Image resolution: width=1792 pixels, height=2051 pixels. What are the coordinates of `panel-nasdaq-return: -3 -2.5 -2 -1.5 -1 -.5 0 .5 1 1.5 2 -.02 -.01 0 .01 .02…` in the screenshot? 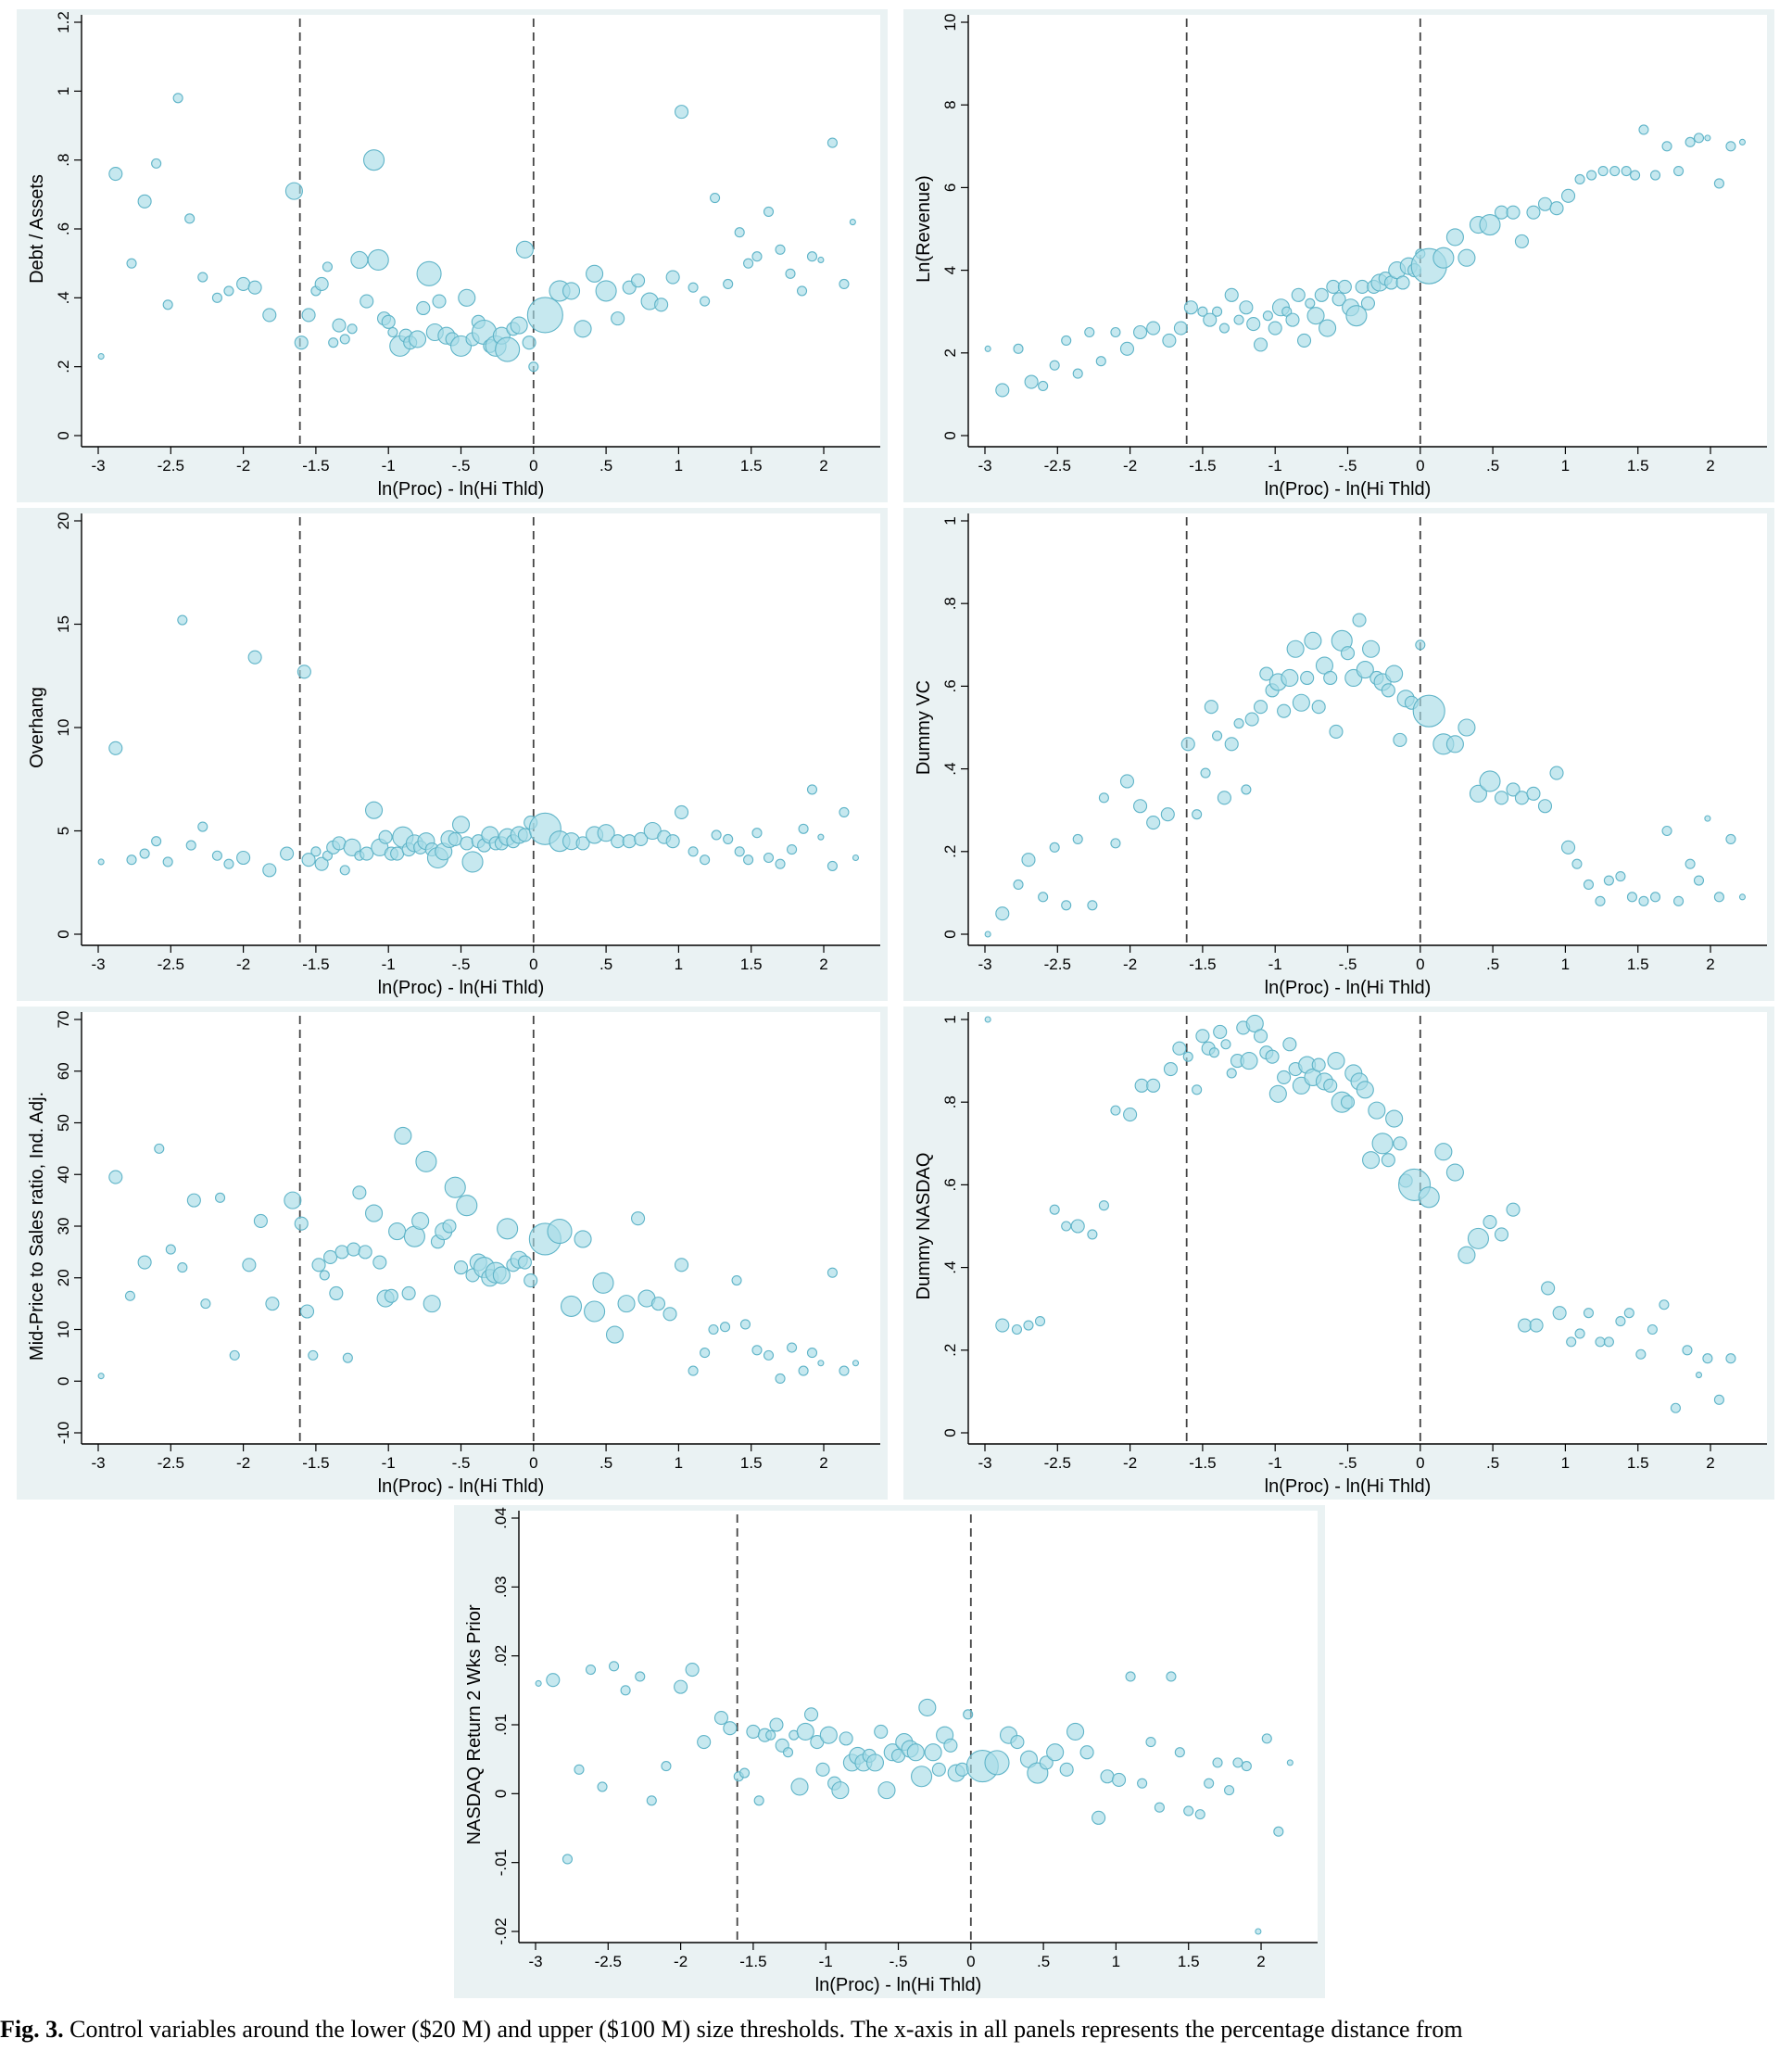 It's located at (889, 1751).